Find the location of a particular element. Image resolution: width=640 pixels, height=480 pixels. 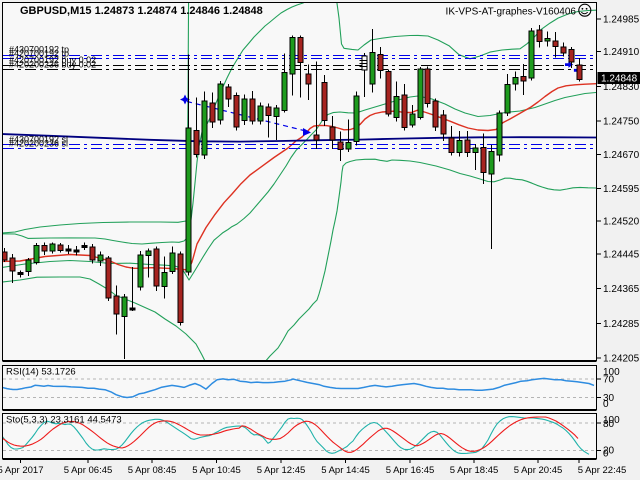

svg-text: 1.24520 is located at coordinates (621, 222).